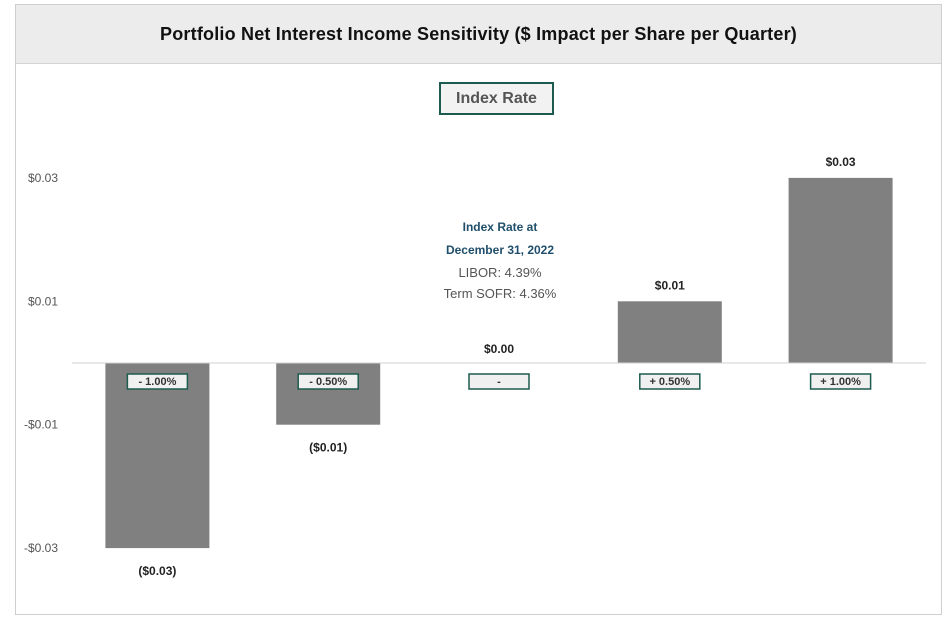 The width and height of the screenshot is (944, 621). What do you see at coordinates (499, 349) in the screenshot?
I see `data-label: $0.00` at bounding box center [499, 349].